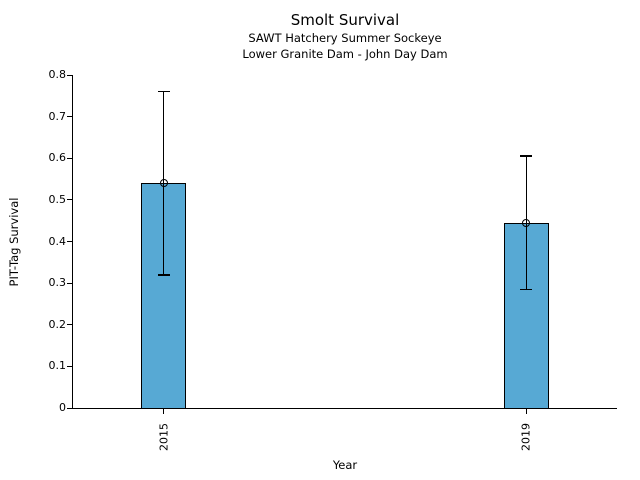 This screenshot has width=640, height=480. I want to click on y-tick-label: 0.2, so click(57, 324).